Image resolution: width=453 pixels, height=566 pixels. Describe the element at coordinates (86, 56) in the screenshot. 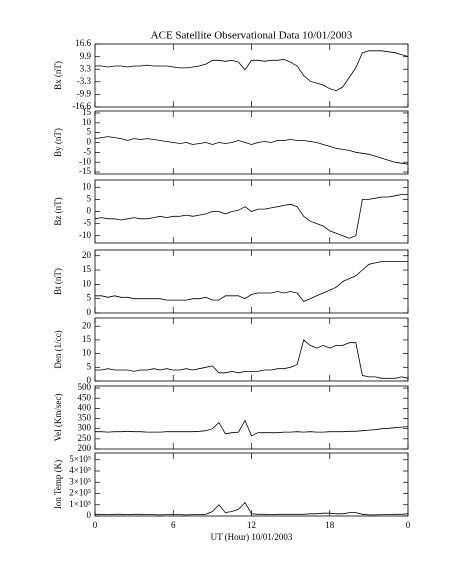

I see `y-tick-label: 9.9` at that location.